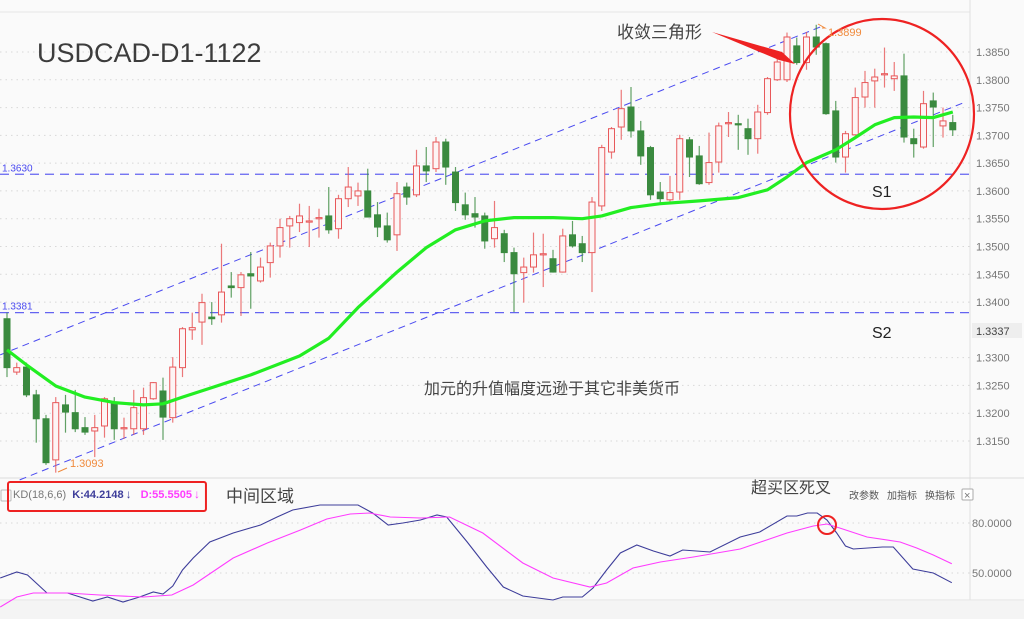 This screenshot has height=619, width=1024. I want to click on close-icon: ×, so click(967, 496).